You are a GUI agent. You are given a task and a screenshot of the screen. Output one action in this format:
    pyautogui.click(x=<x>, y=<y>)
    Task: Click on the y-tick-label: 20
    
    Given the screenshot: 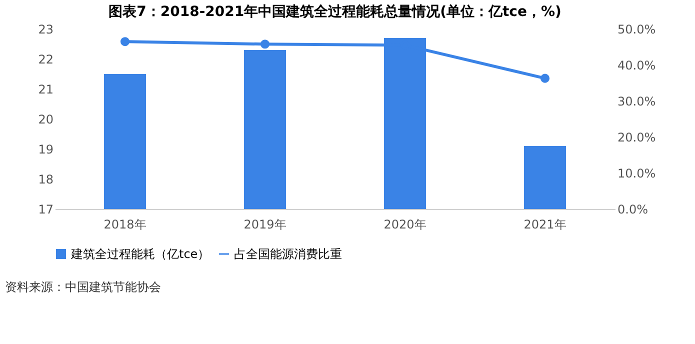 What is the action you would take?
    pyautogui.click(x=46, y=119)
    